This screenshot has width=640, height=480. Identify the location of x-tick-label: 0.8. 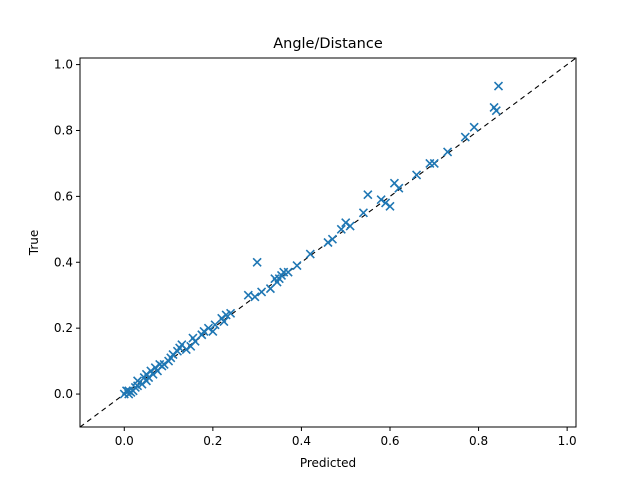
(478, 441).